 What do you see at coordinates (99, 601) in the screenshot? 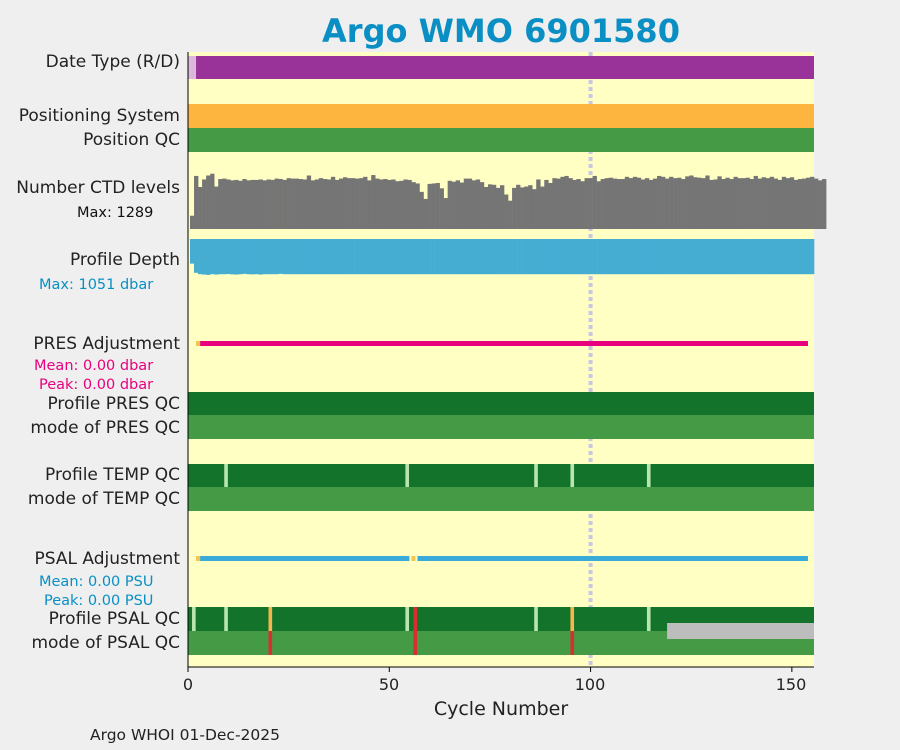
I see `psal-peak-text: Peak: 0.00 PSU` at bounding box center [99, 601].